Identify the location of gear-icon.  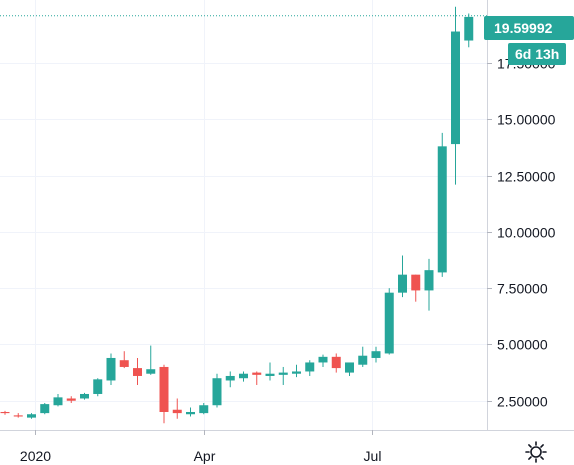
(536, 452).